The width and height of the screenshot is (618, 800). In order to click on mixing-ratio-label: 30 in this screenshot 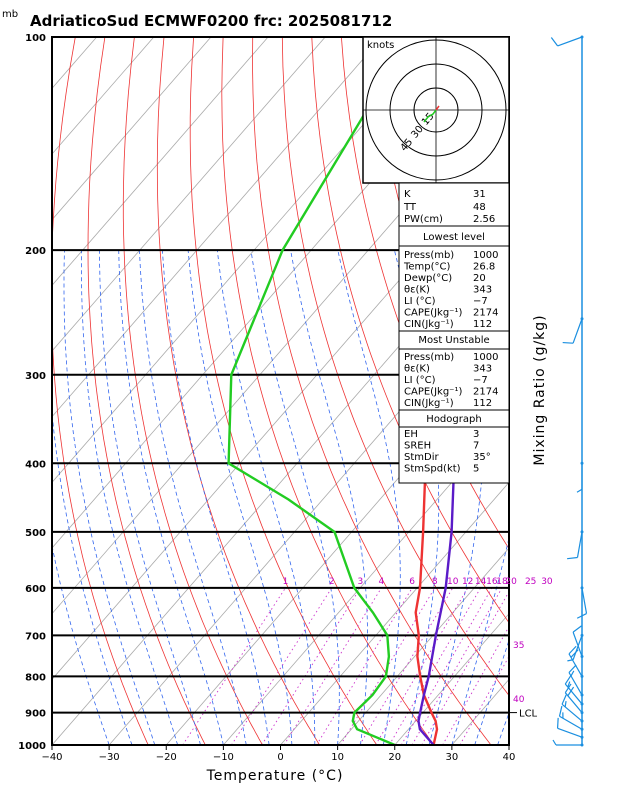, I will do `click(547, 582)`.